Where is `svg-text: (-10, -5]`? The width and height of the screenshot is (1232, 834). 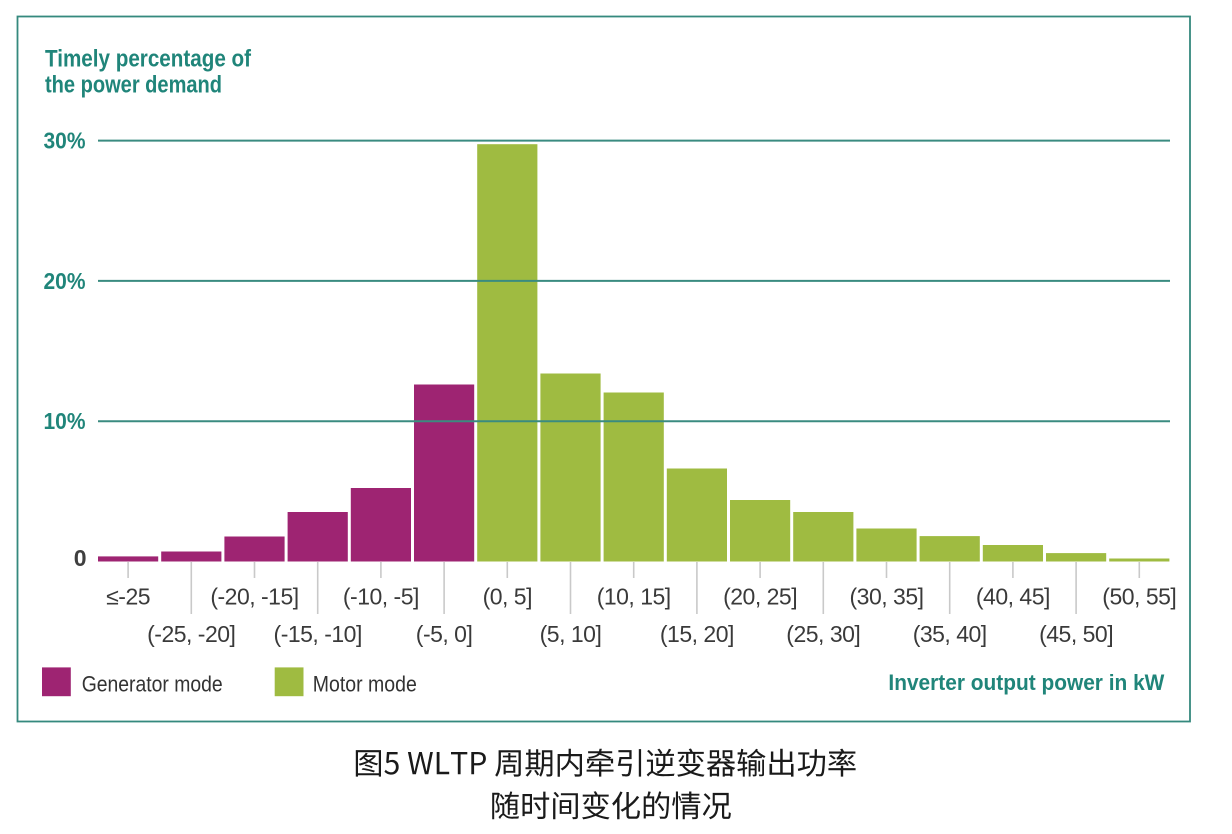 svg-text: (-10, -5] is located at coordinates (381, 597).